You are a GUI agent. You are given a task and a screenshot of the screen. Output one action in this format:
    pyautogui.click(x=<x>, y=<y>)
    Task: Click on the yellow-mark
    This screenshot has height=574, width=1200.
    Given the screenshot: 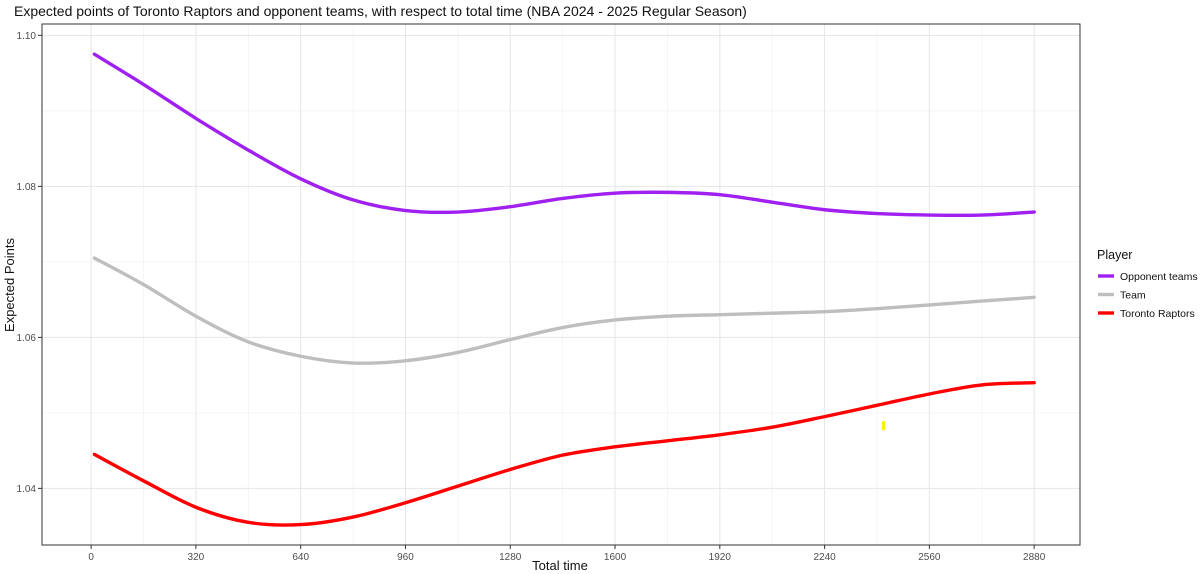 What is the action you would take?
    pyautogui.click(x=884, y=426)
    